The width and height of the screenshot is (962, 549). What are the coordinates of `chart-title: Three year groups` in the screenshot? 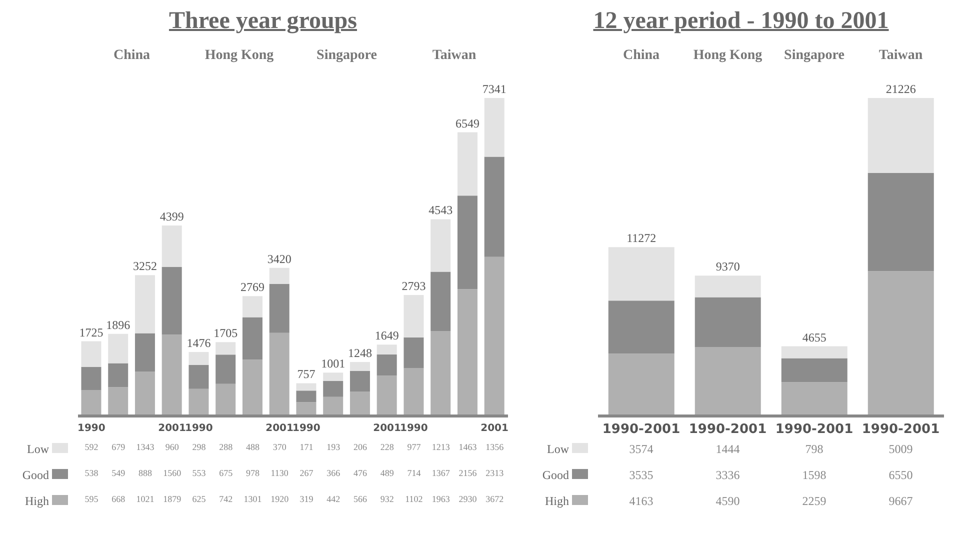 It's located at (263, 22).